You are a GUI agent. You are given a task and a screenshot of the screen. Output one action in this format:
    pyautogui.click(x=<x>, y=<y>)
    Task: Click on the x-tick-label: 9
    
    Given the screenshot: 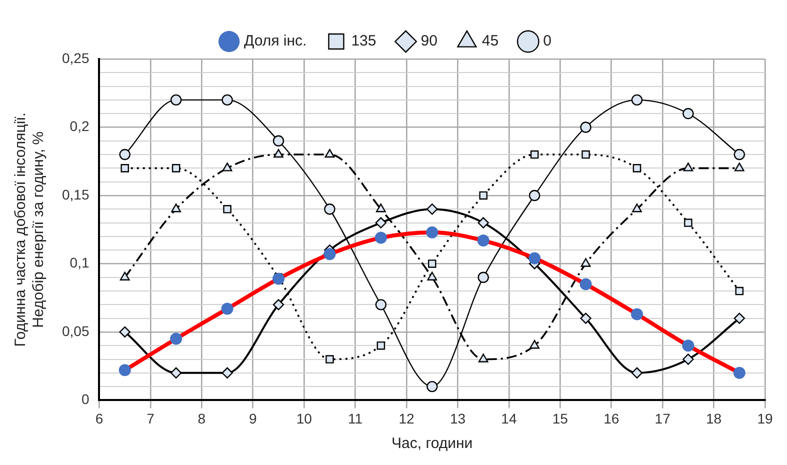 What is the action you would take?
    pyautogui.click(x=252, y=418)
    